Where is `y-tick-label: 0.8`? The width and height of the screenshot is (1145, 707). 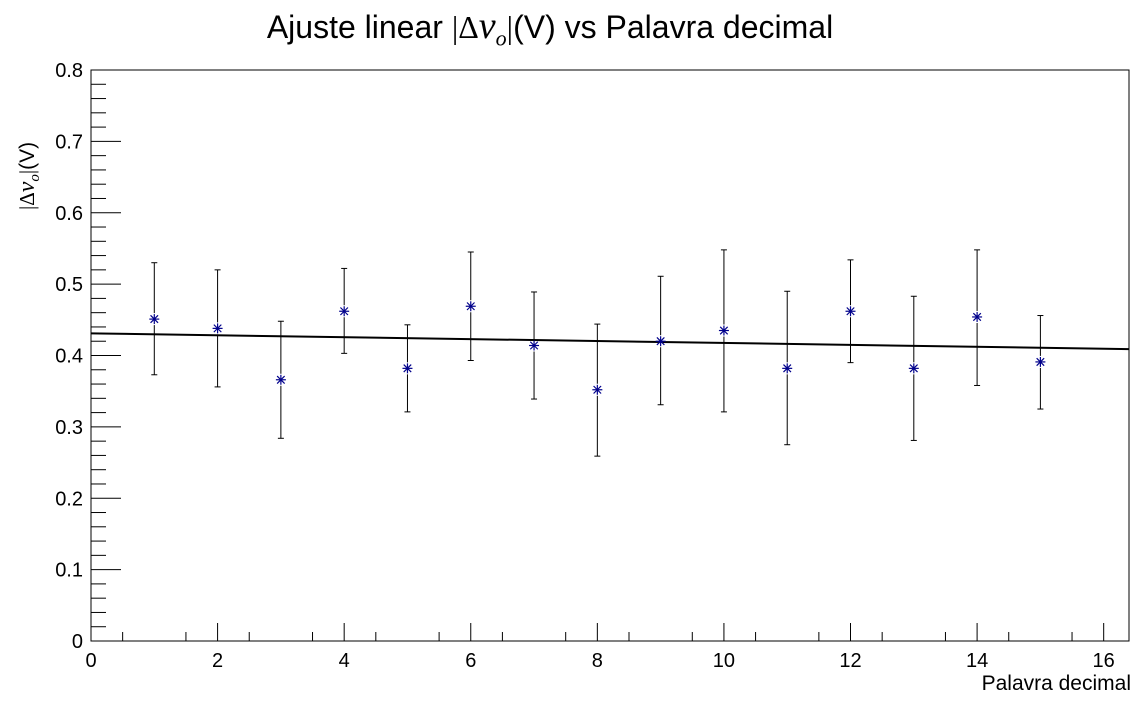
y-tick-label: 0.8 is located at coordinates (69, 71).